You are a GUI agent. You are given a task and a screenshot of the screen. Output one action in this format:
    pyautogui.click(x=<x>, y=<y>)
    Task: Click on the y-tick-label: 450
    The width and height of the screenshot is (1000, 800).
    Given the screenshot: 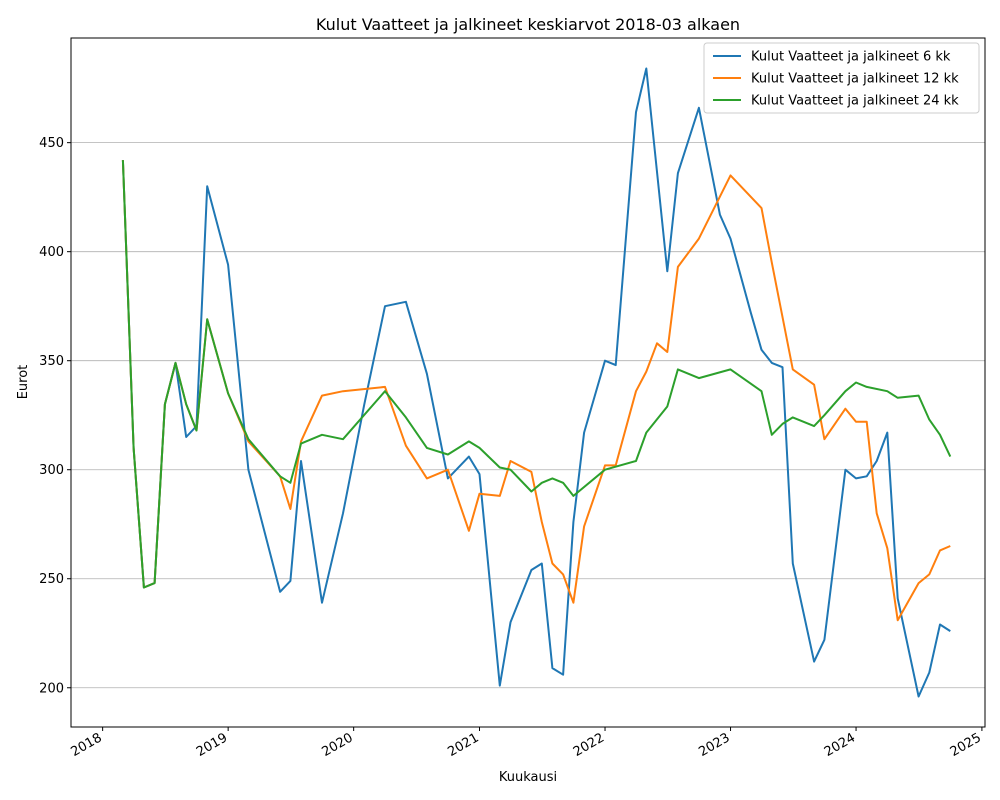 What is the action you would take?
    pyautogui.click(x=51, y=143)
    